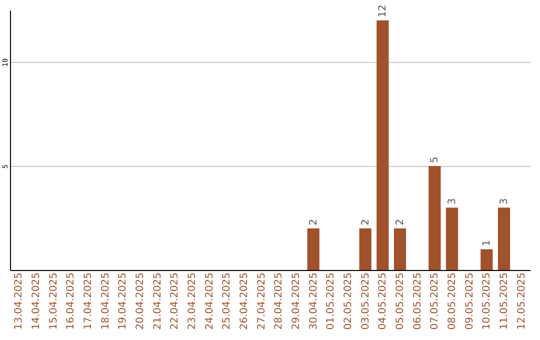 This screenshot has width=540, height=340. I want to click on x-tick-label: 13.04.2025, so click(19, 301).